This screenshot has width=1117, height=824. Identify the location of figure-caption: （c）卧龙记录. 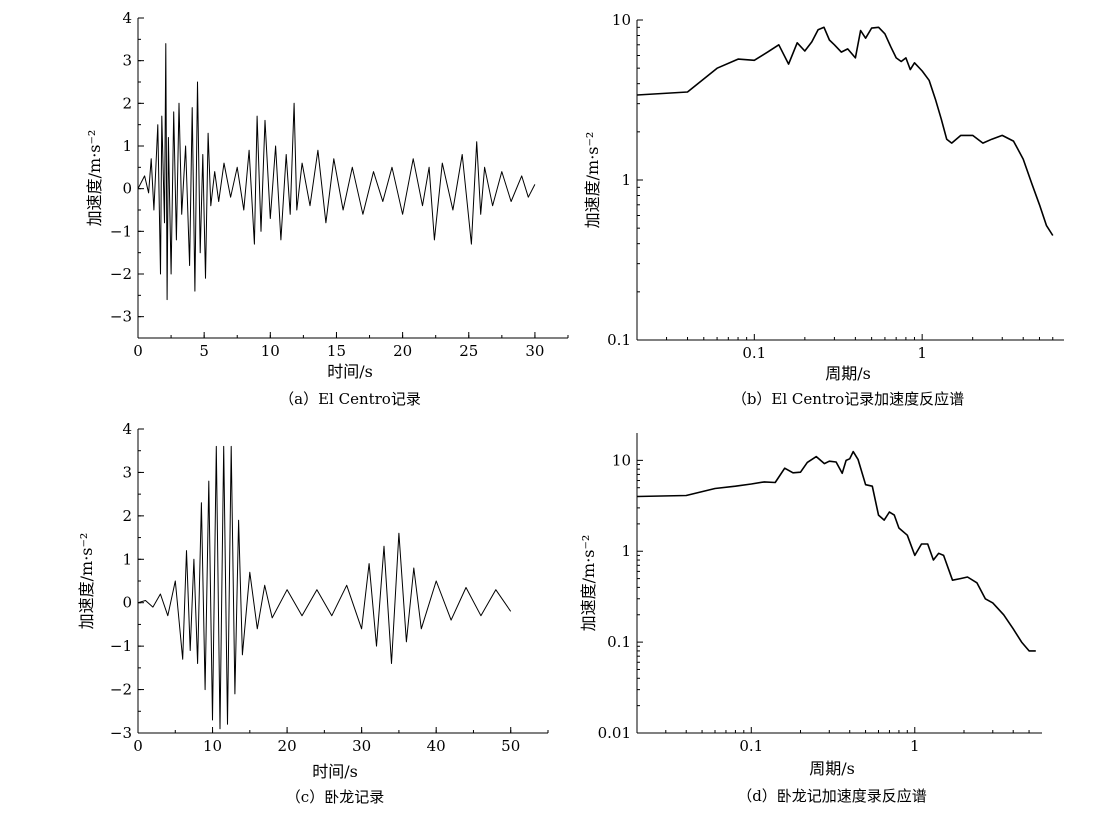
(335, 797).